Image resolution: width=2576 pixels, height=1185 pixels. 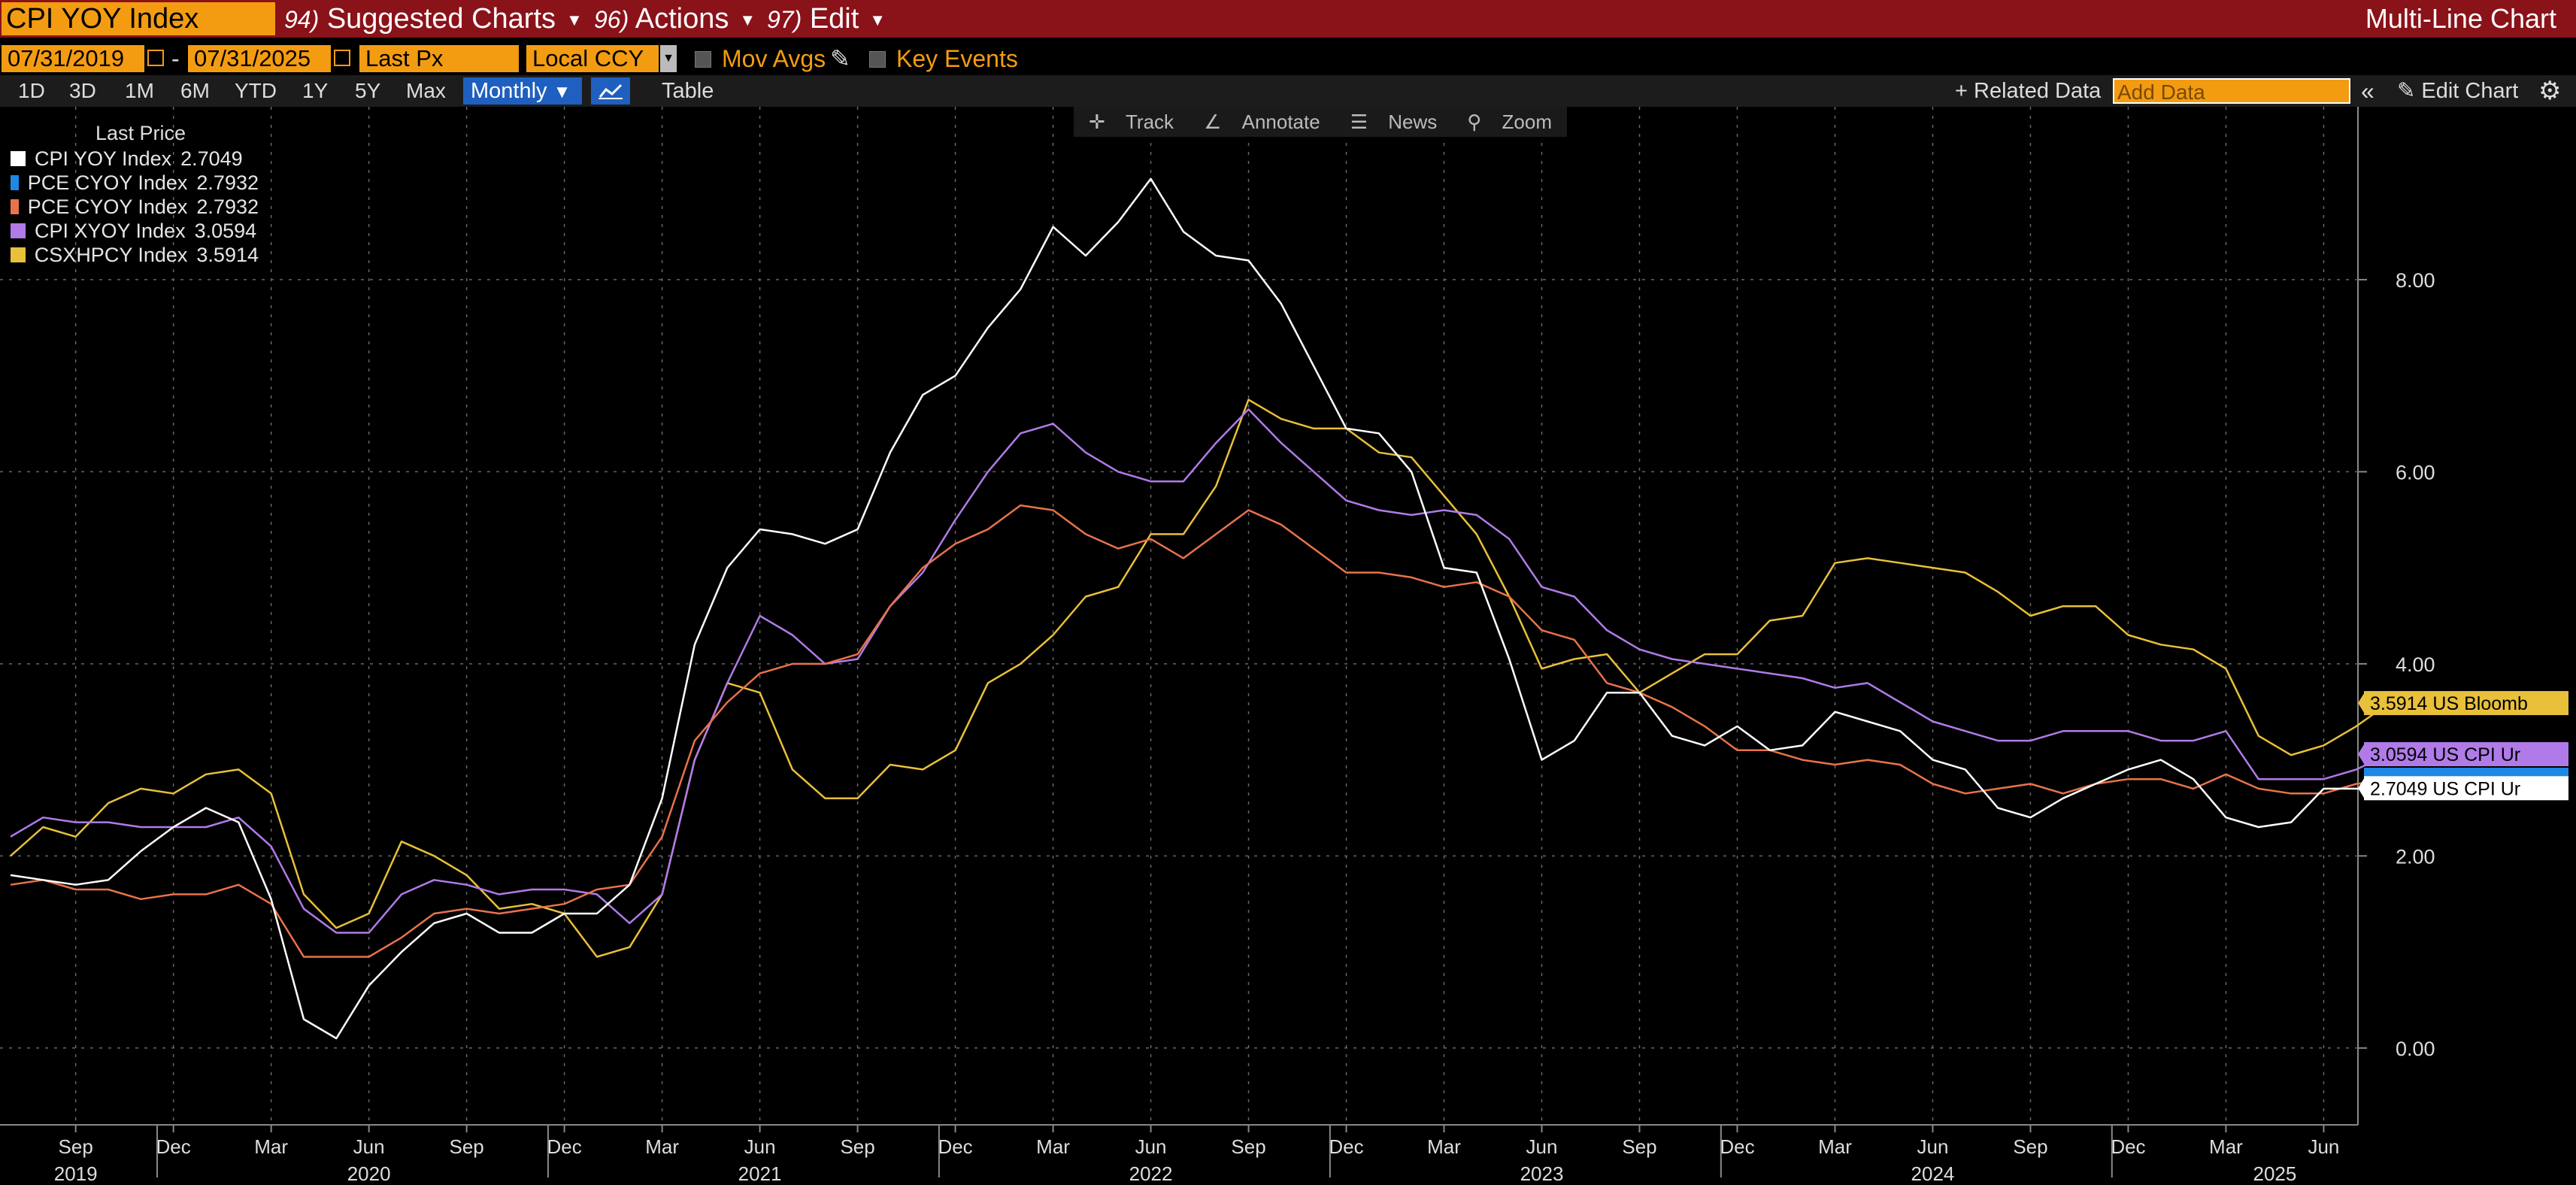 What do you see at coordinates (103, 159) in the screenshot?
I see `legend-name: CPI YOY Index` at bounding box center [103, 159].